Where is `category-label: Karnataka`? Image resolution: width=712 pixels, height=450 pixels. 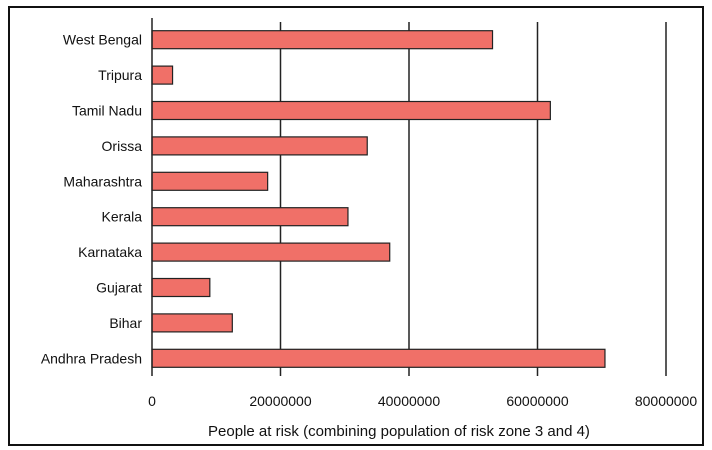 category-label: Karnataka is located at coordinates (110, 252).